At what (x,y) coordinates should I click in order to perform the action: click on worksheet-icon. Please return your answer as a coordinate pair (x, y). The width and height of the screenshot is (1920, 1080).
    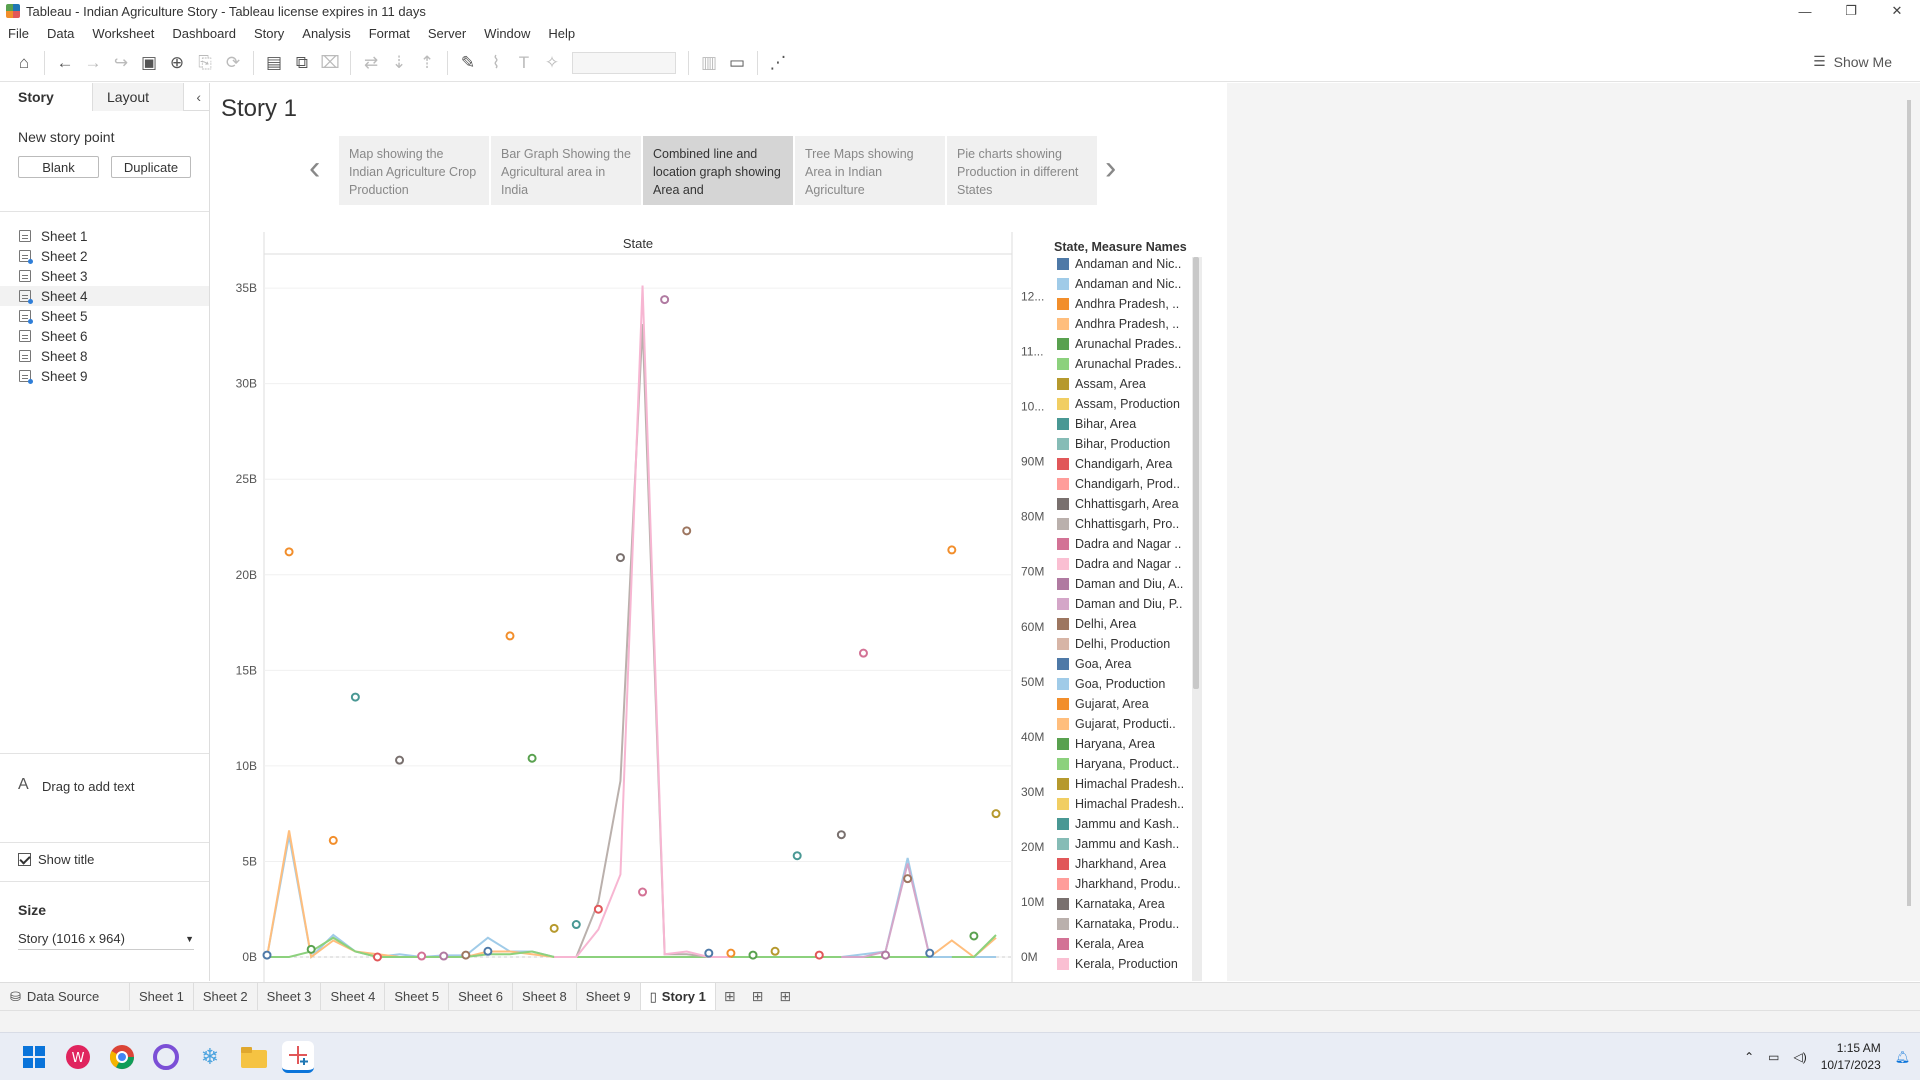
    Looking at the image, I should click on (26, 377).